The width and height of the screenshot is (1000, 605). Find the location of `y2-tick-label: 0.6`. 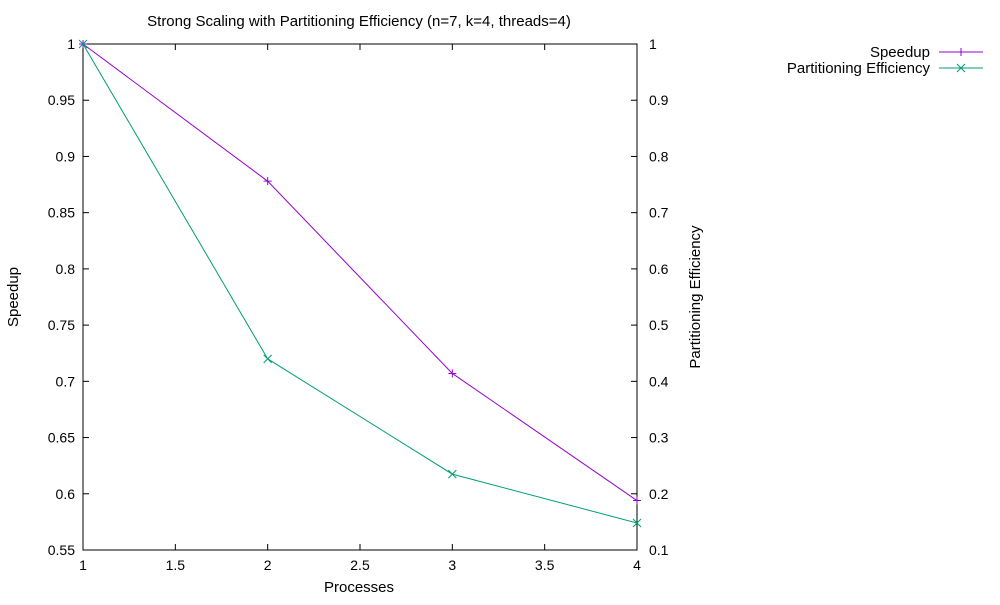

y2-tick-label: 0.6 is located at coordinates (659, 269).